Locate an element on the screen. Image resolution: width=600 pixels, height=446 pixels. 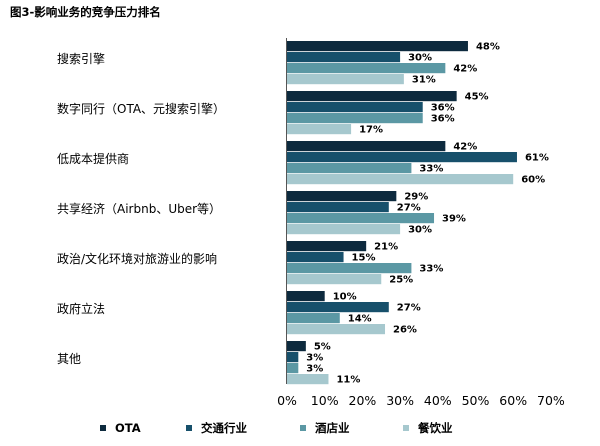
data-label: 5% is located at coordinates (322, 347).